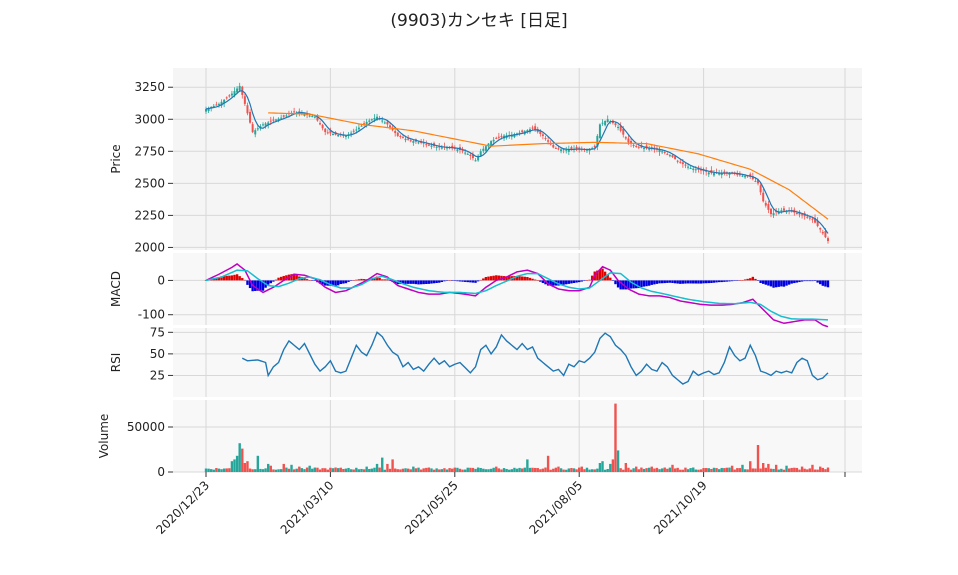 Image resolution: width=958 pixels, height=575 pixels. Describe the element at coordinates (157, 332) in the screenshot. I see `ytick-label-rsi: 75` at that location.